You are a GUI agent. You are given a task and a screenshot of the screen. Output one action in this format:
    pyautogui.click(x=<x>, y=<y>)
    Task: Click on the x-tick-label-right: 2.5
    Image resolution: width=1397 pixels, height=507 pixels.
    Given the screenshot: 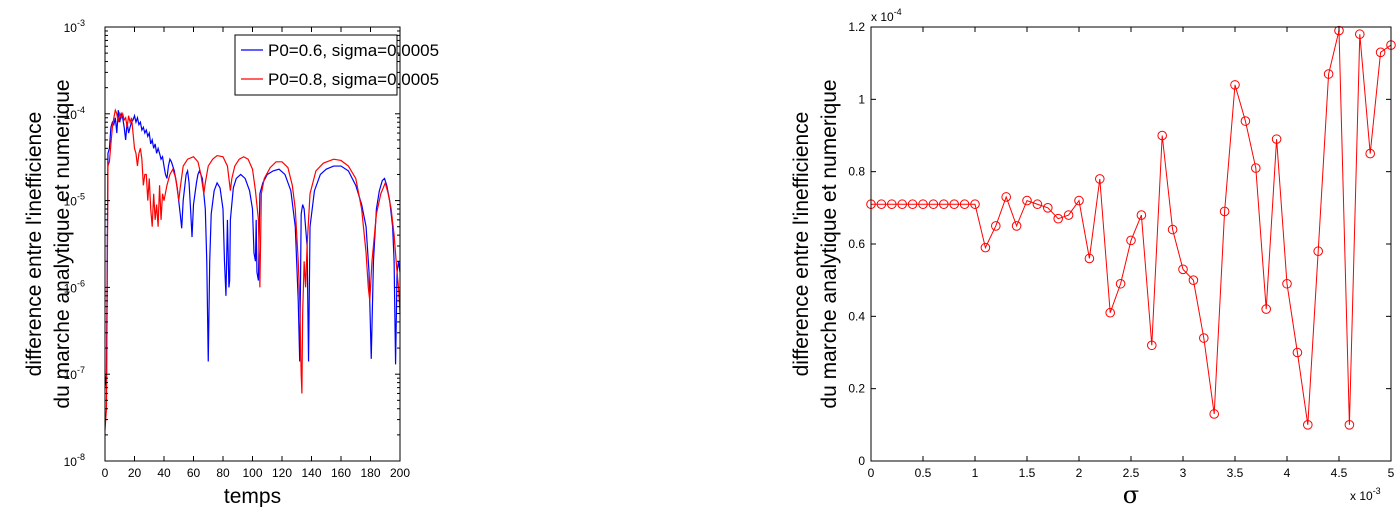 What is the action you would take?
    pyautogui.click(x=1131, y=473)
    